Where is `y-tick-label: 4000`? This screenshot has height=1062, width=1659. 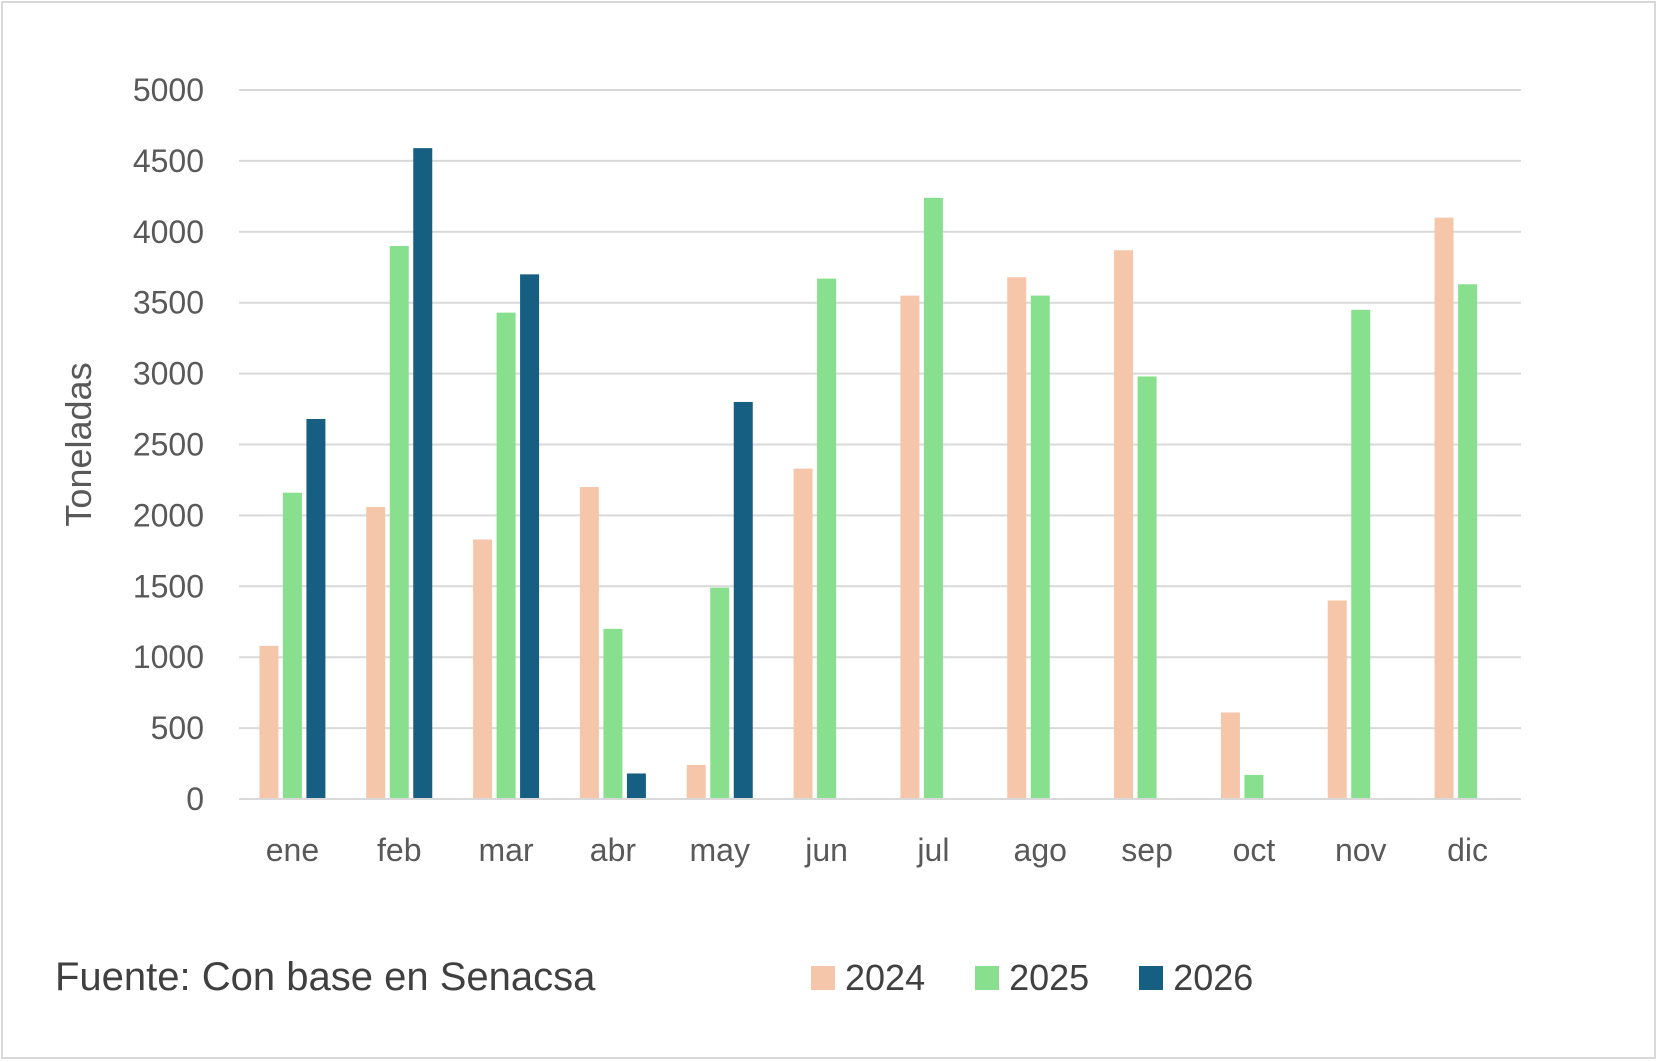 y-tick-label: 4000 is located at coordinates (168, 232).